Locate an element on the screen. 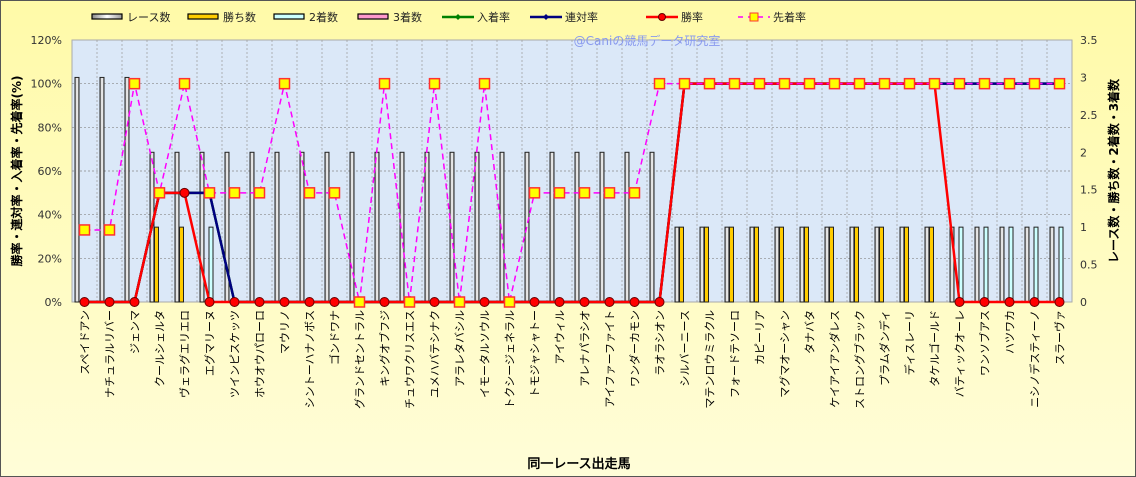 The width and height of the screenshot is (1136, 477). x-tick-label: シルバーニース is located at coordinates (685, 348).